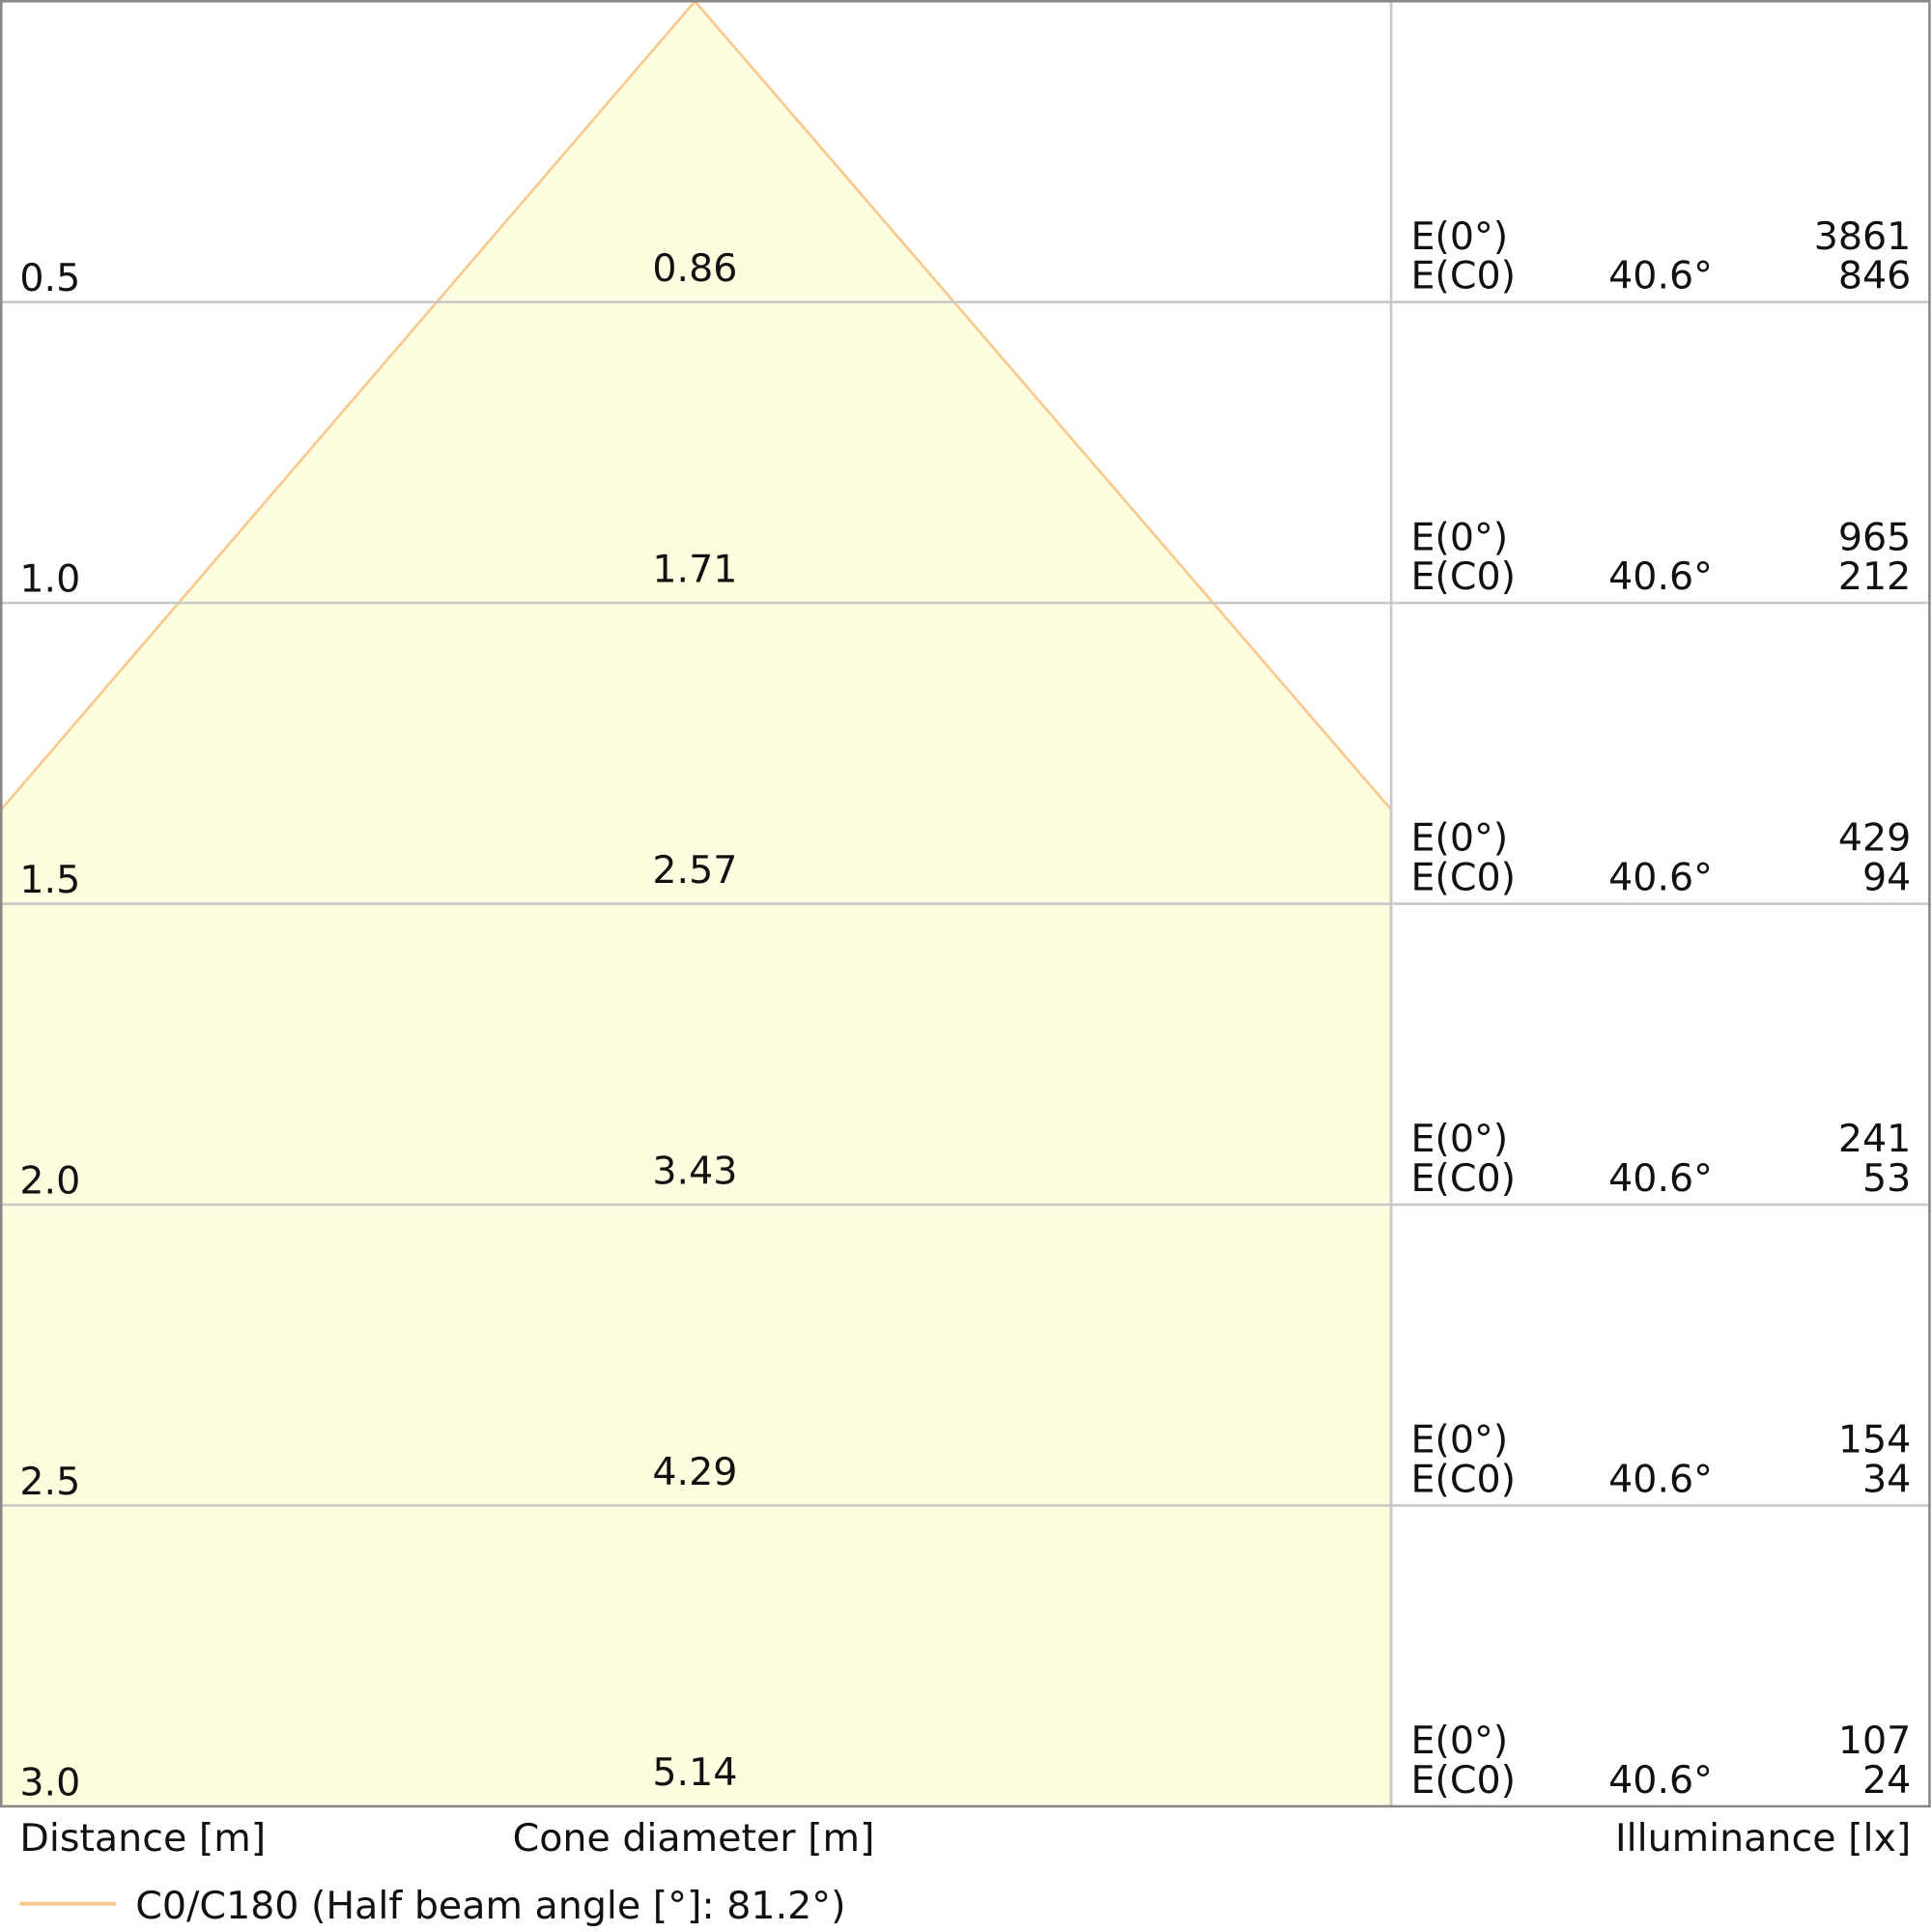  I want to click on e0-value: 3861, so click(1863, 236).